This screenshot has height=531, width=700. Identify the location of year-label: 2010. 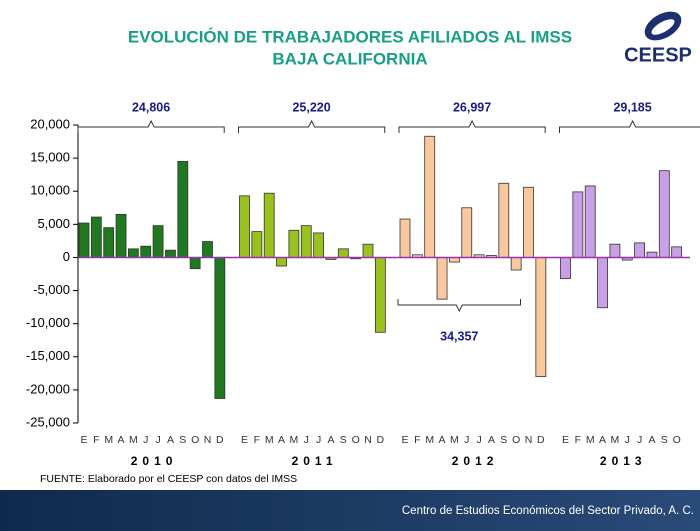
(154, 461).